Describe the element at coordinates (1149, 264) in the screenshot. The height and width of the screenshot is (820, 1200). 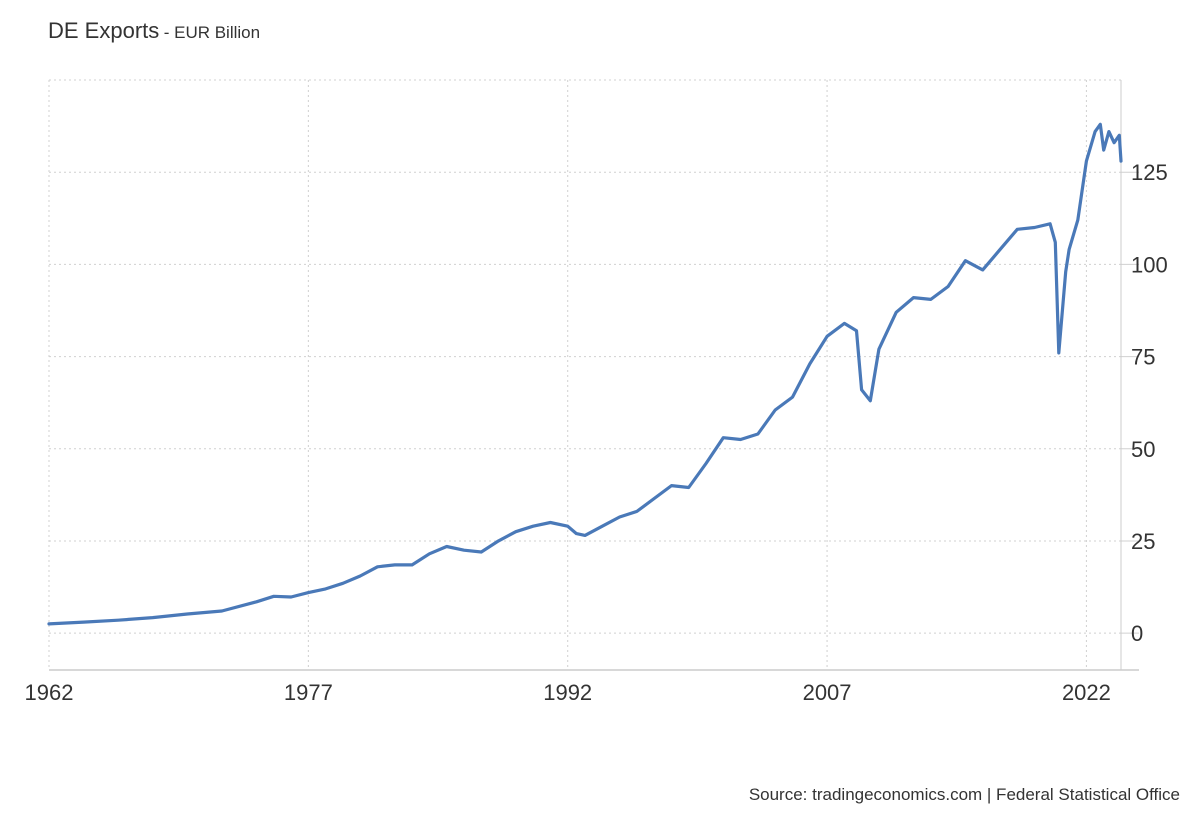
I see `y-tick-label: 100` at that location.